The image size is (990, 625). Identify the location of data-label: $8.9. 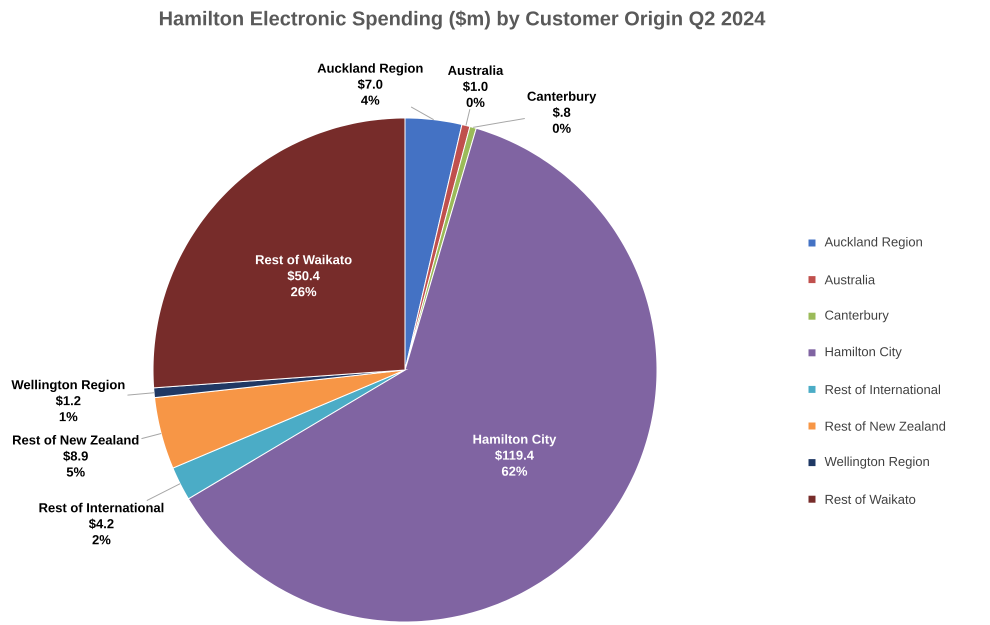
(75, 456).